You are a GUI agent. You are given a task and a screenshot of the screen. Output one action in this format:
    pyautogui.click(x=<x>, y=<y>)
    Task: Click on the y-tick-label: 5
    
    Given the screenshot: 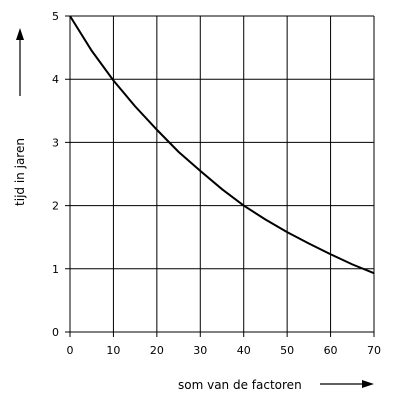 What is the action you would take?
    pyautogui.click(x=55, y=16)
    